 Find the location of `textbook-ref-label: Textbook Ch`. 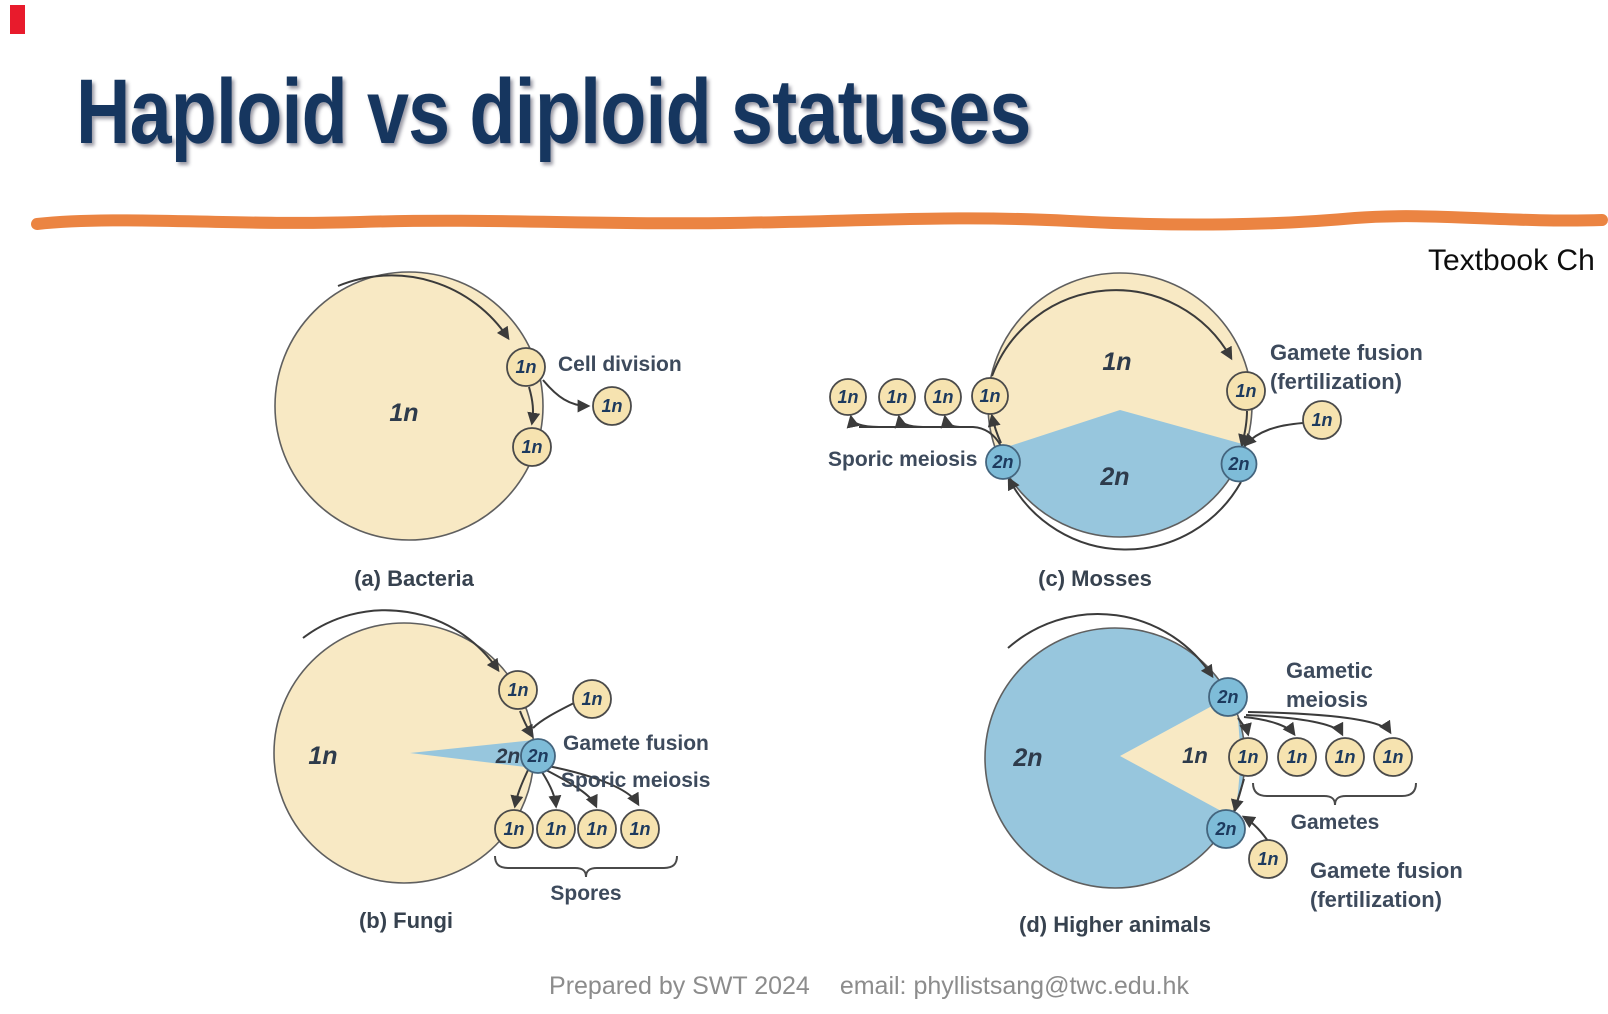

textbook-ref-label: Textbook Ch is located at coordinates (1511, 260).